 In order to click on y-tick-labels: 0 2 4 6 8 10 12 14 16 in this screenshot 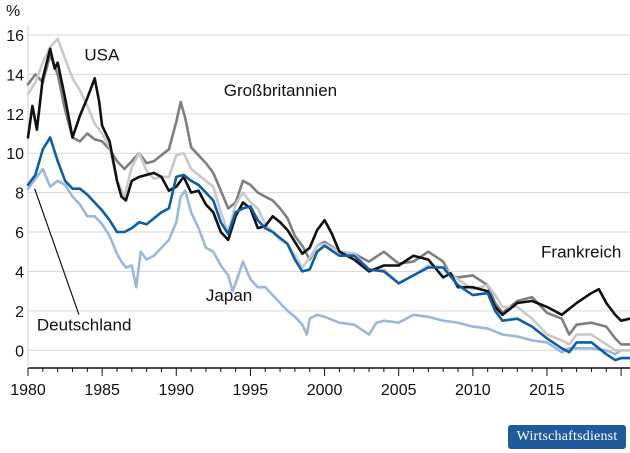, I will do `click(15, 194)`.